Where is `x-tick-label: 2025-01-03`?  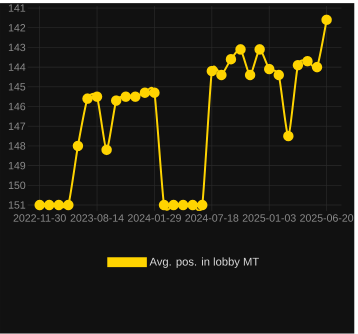 x-tick-label: 2025-01-03 is located at coordinates (269, 218).